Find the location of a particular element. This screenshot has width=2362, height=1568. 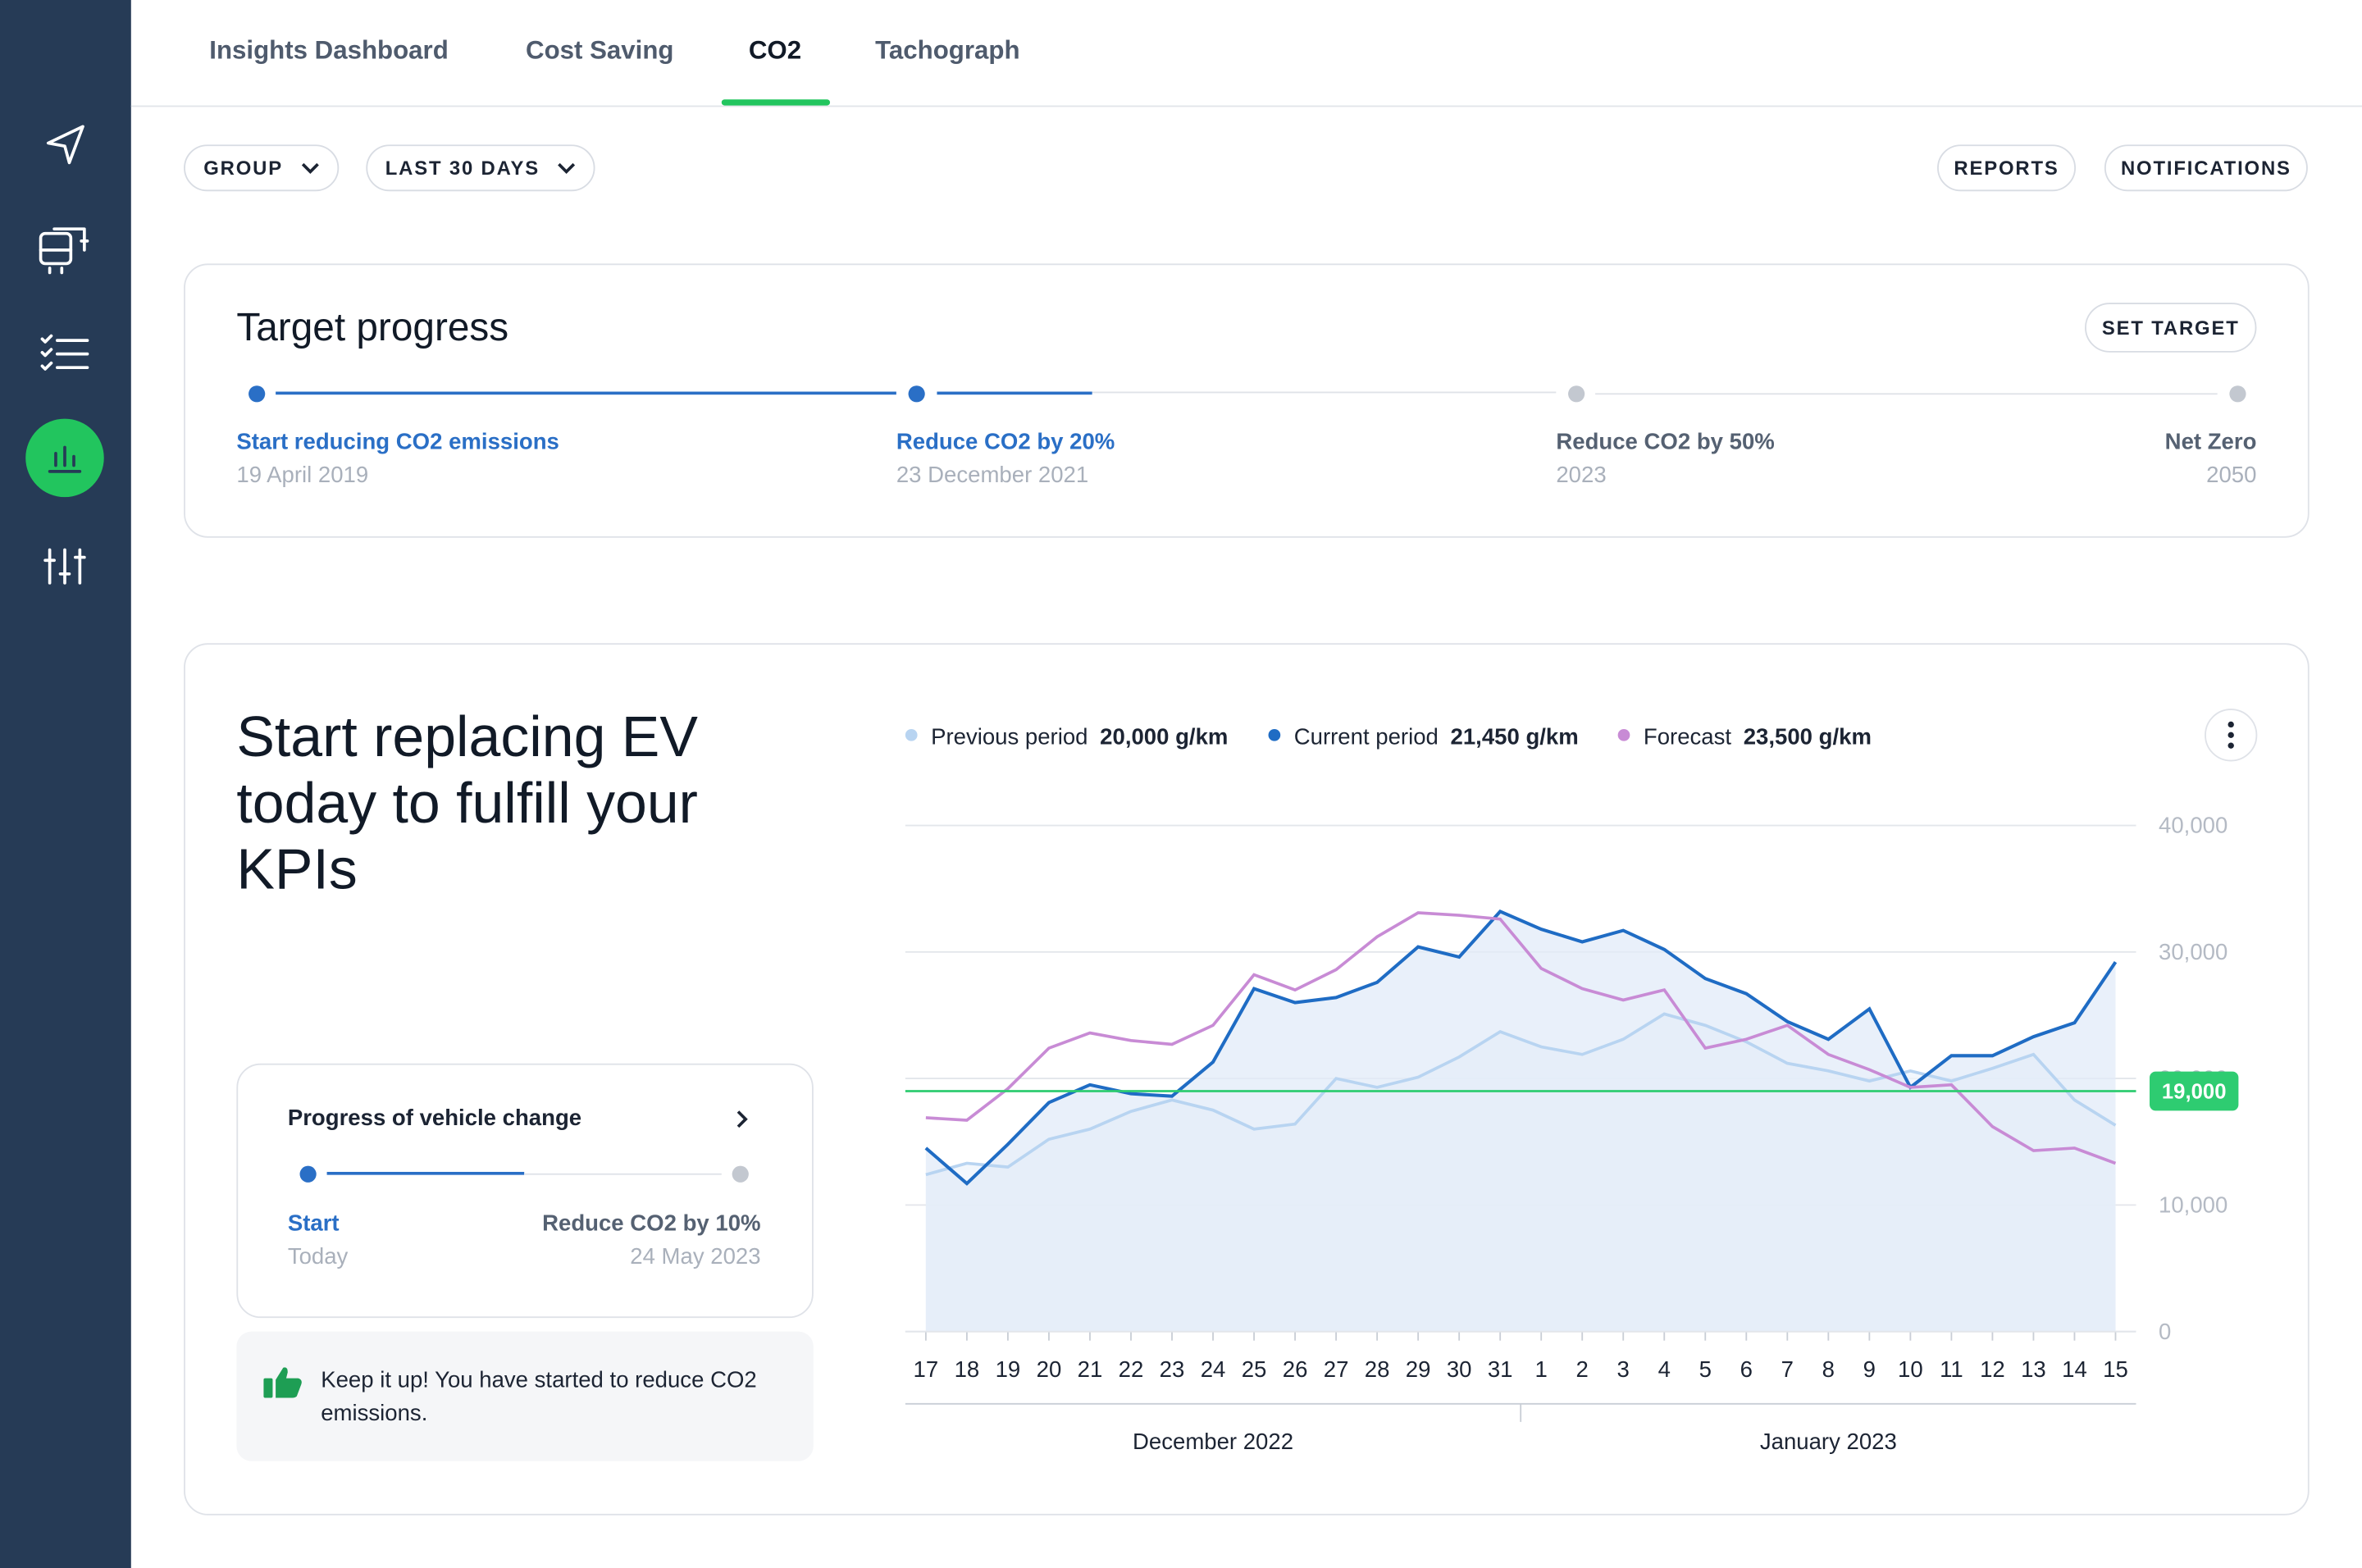

x-tick-label: 26 is located at coordinates (1295, 1369).